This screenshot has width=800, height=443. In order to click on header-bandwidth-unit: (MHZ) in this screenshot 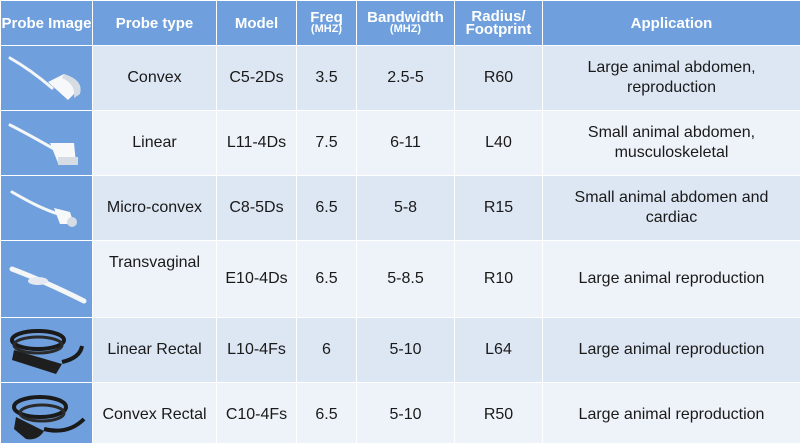, I will do `click(405, 29)`.